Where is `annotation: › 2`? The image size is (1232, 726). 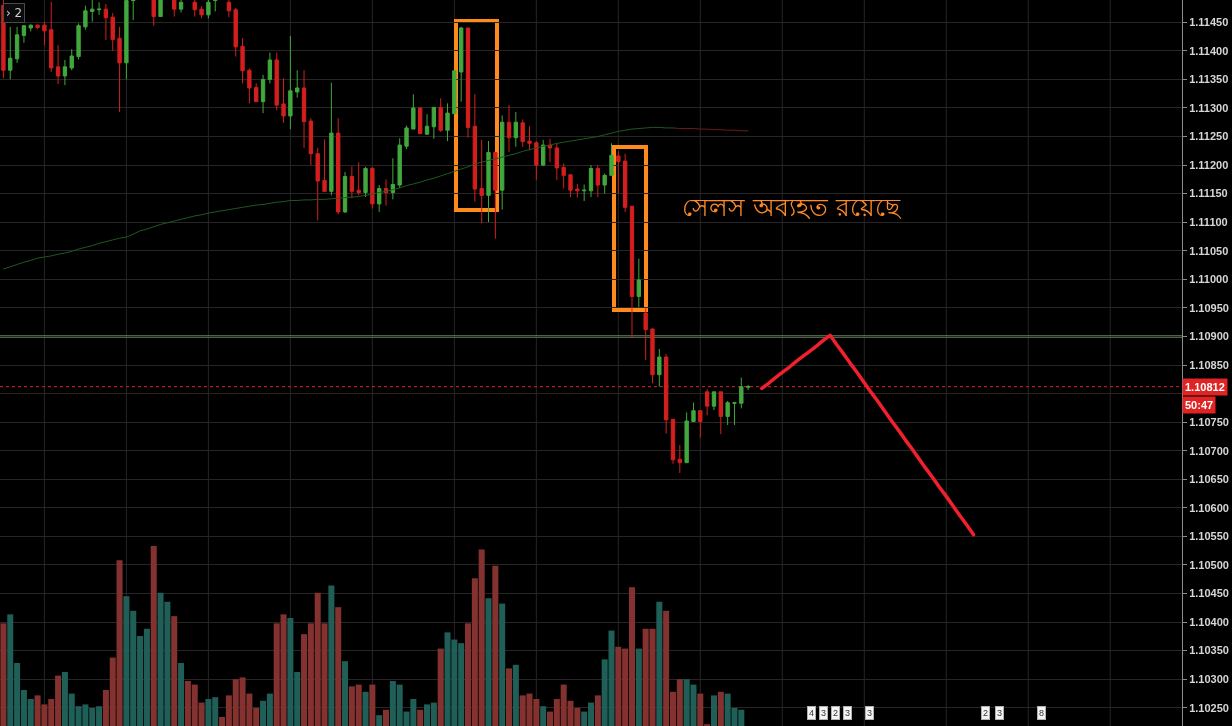 annotation: › 2 is located at coordinates (14, 13).